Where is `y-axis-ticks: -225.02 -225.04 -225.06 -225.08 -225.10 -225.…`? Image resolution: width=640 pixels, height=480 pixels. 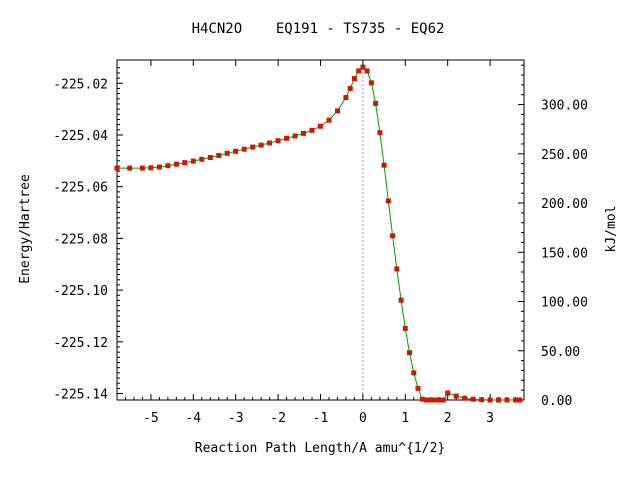
y-axis-ticks: -225.02 -225.04 -225.06 -225.08 -225.10 -225.… is located at coordinates (88, 235).